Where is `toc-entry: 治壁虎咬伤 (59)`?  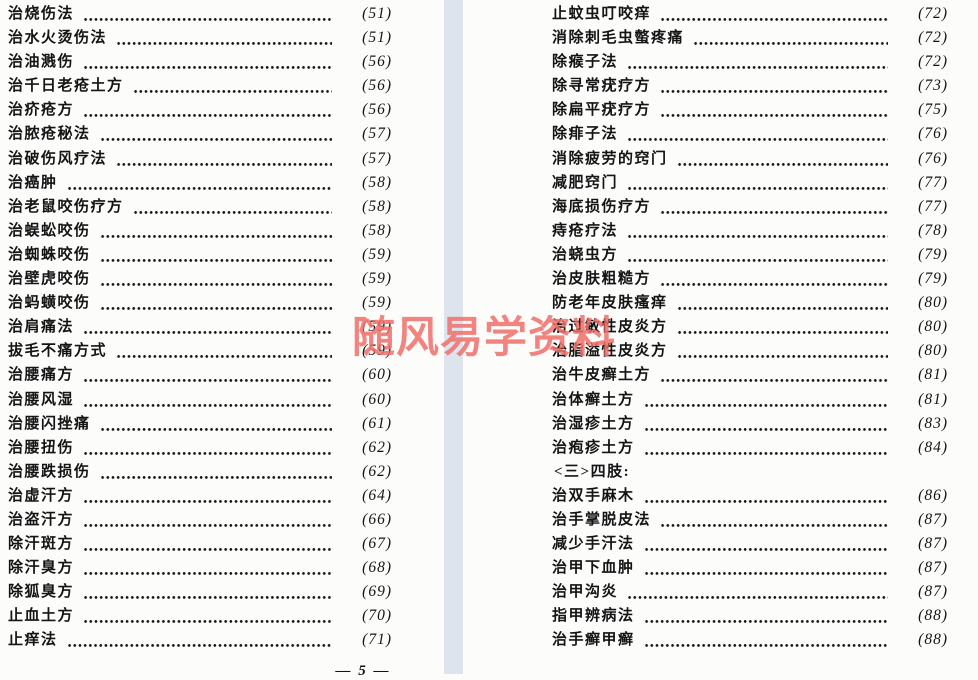 toc-entry: 治壁虎咬伤 (59) is located at coordinates (200, 279).